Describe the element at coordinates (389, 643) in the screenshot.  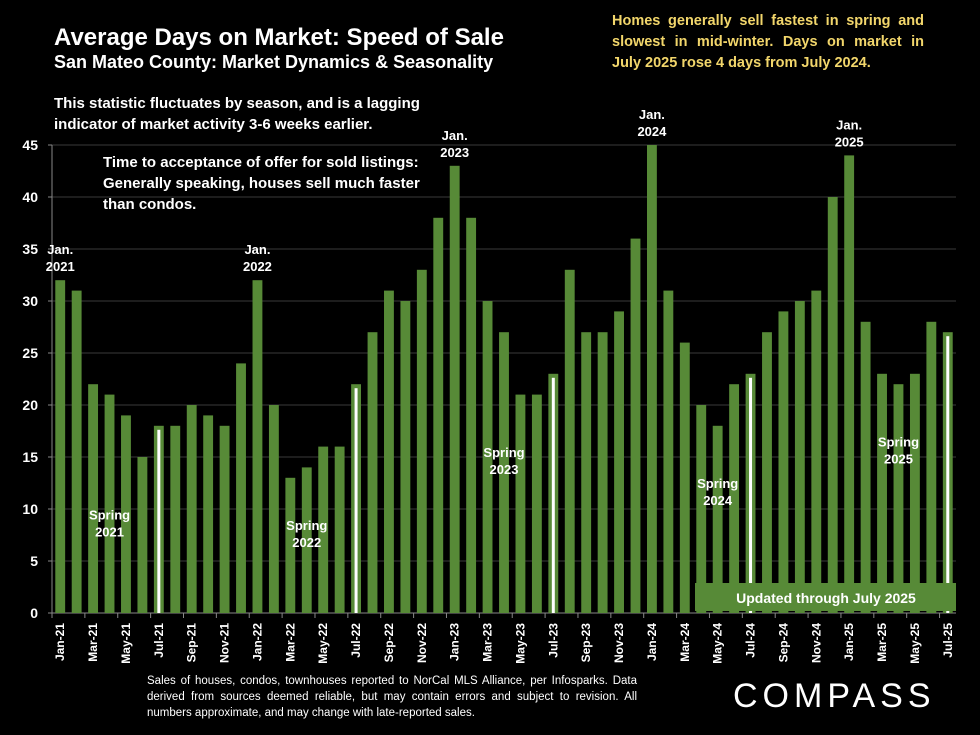
I see `x-tick-label: Sep-22` at that location.